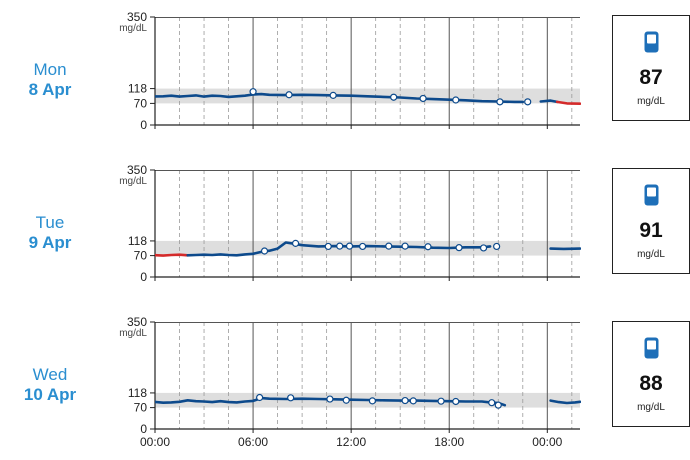 Image resolution: width=690 pixels, height=460 pixels. Describe the element at coordinates (50, 242) in the screenshot. I see `day-date: 9 Apr` at that location.